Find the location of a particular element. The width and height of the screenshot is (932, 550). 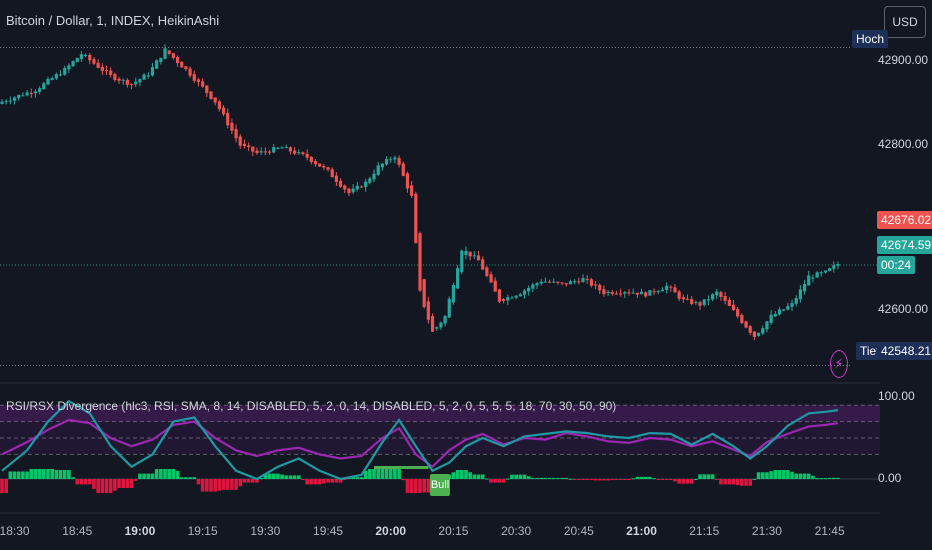

time-label: 18:45 is located at coordinates (77, 531).